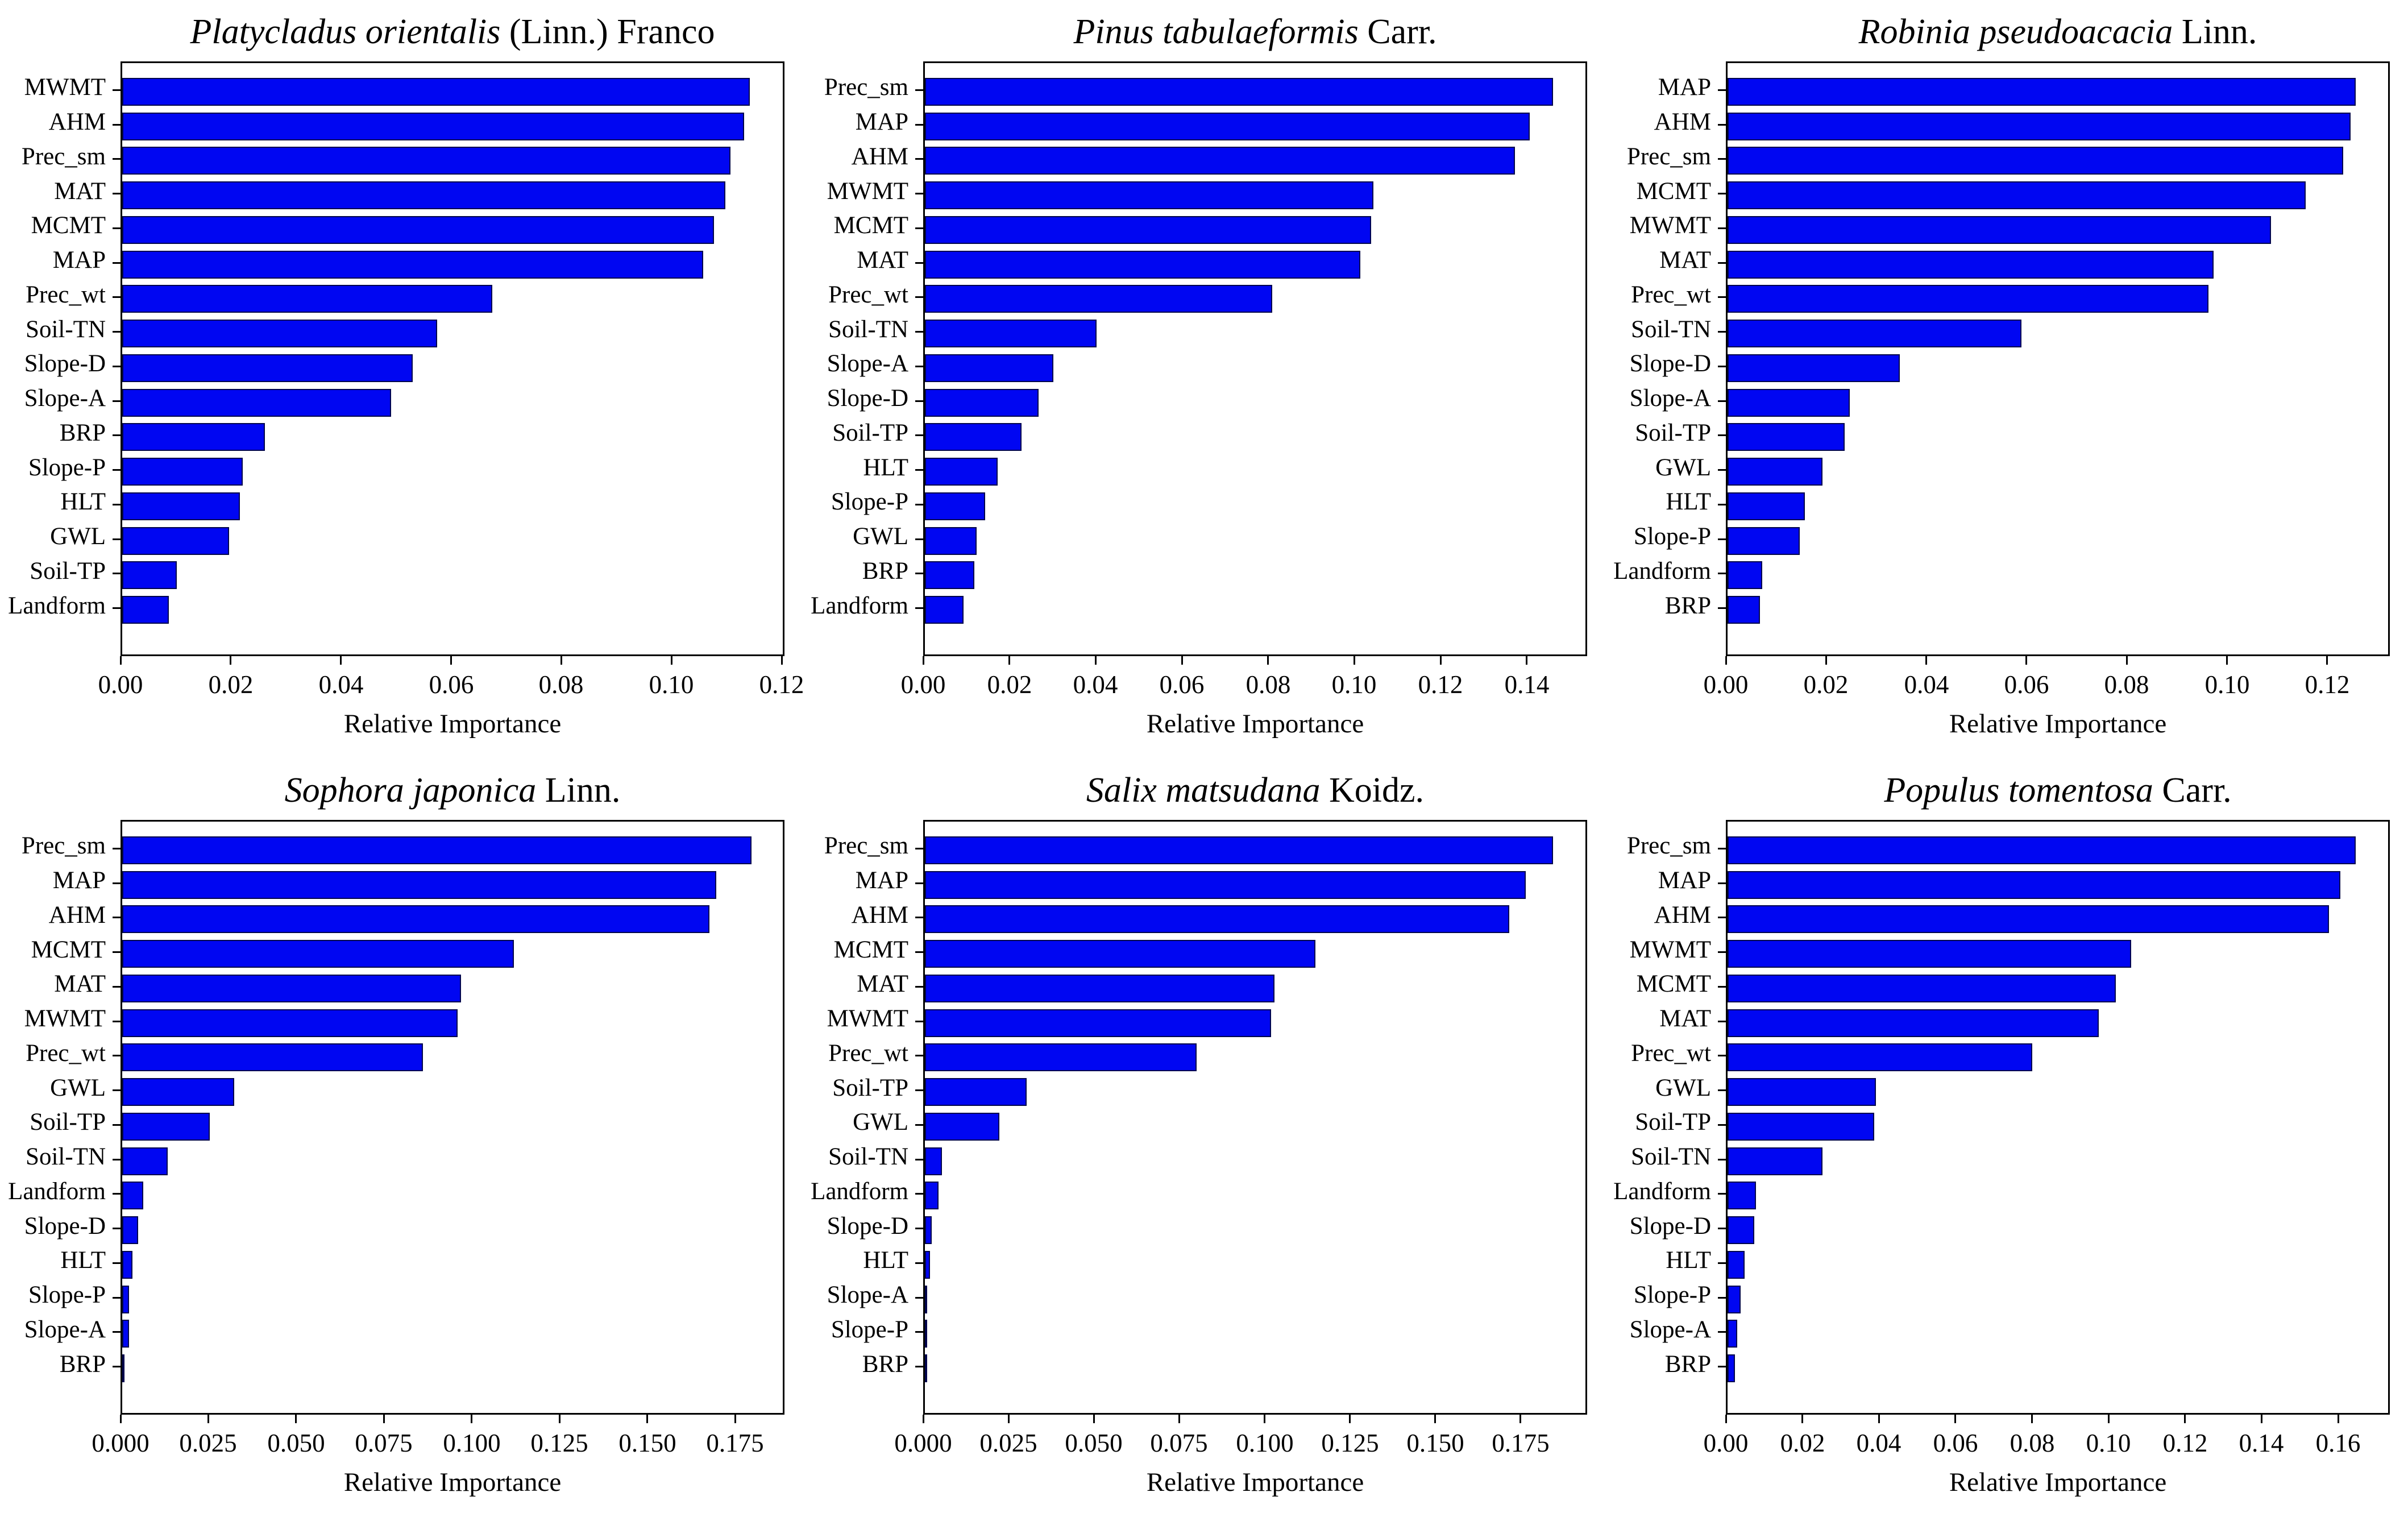  Describe the element at coordinates (123, 1368) in the screenshot. I see `bar-brp` at that location.